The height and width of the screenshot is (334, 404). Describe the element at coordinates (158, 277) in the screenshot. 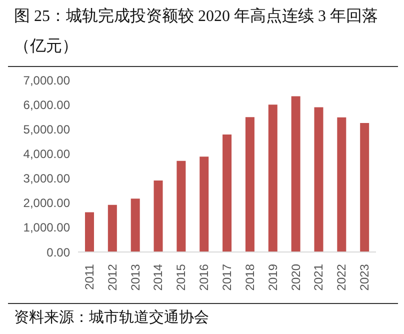

I see `x-tick-label: 2014` at that location.